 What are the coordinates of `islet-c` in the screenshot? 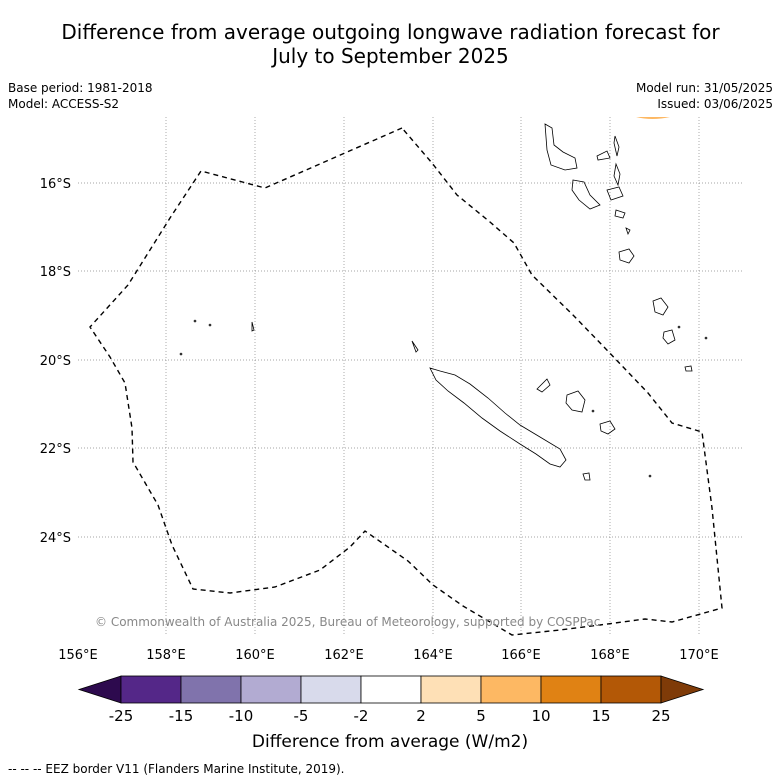 It's located at (181, 354).